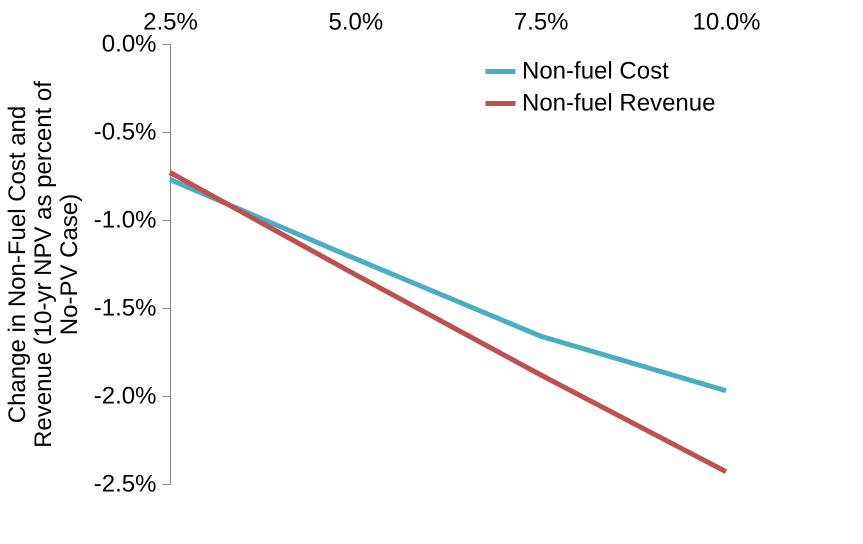 The width and height of the screenshot is (863, 544). What do you see at coordinates (125, 132) in the screenshot?
I see `y-tick-label: -0.5%` at bounding box center [125, 132].